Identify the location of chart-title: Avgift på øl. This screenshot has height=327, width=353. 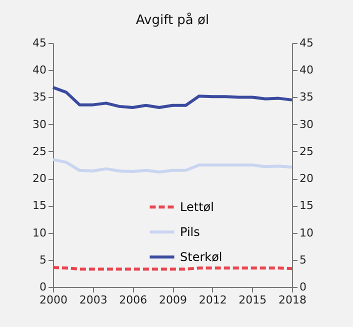
(173, 20).